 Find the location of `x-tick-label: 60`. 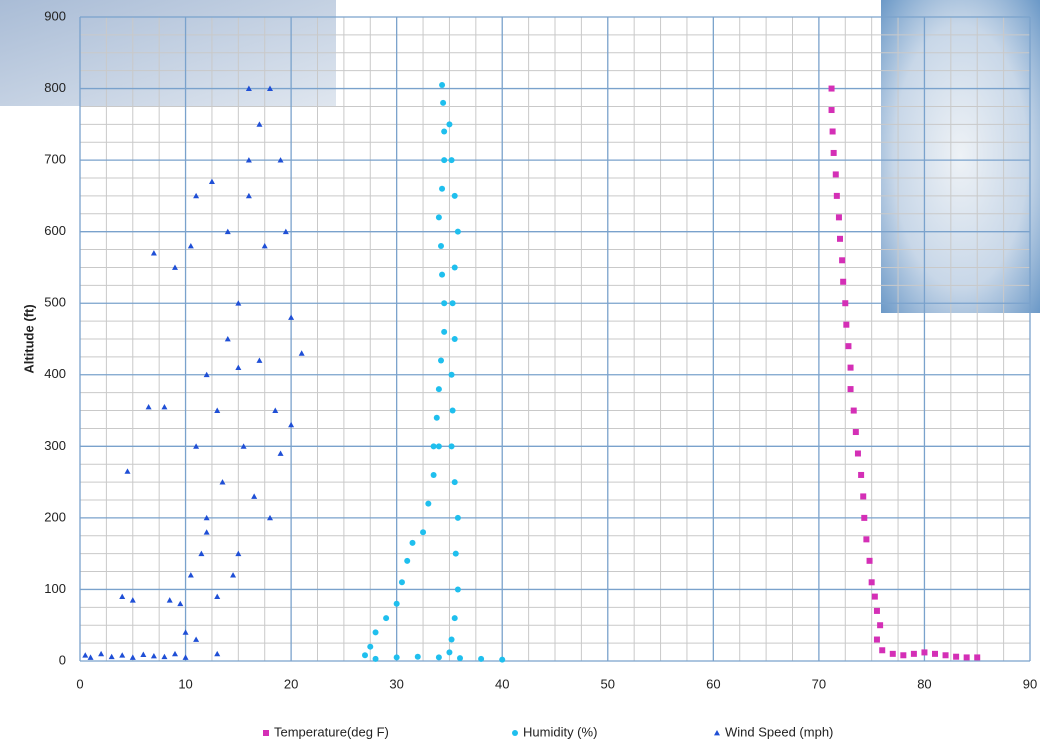

x-tick-label: 60 is located at coordinates (713, 683).